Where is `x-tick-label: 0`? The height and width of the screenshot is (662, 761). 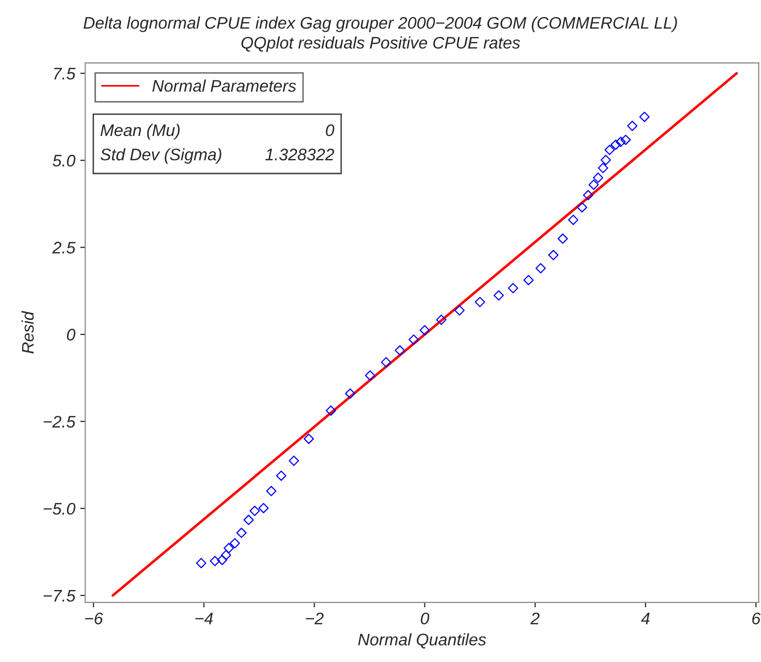 x-tick-label: 0 is located at coordinates (425, 618).